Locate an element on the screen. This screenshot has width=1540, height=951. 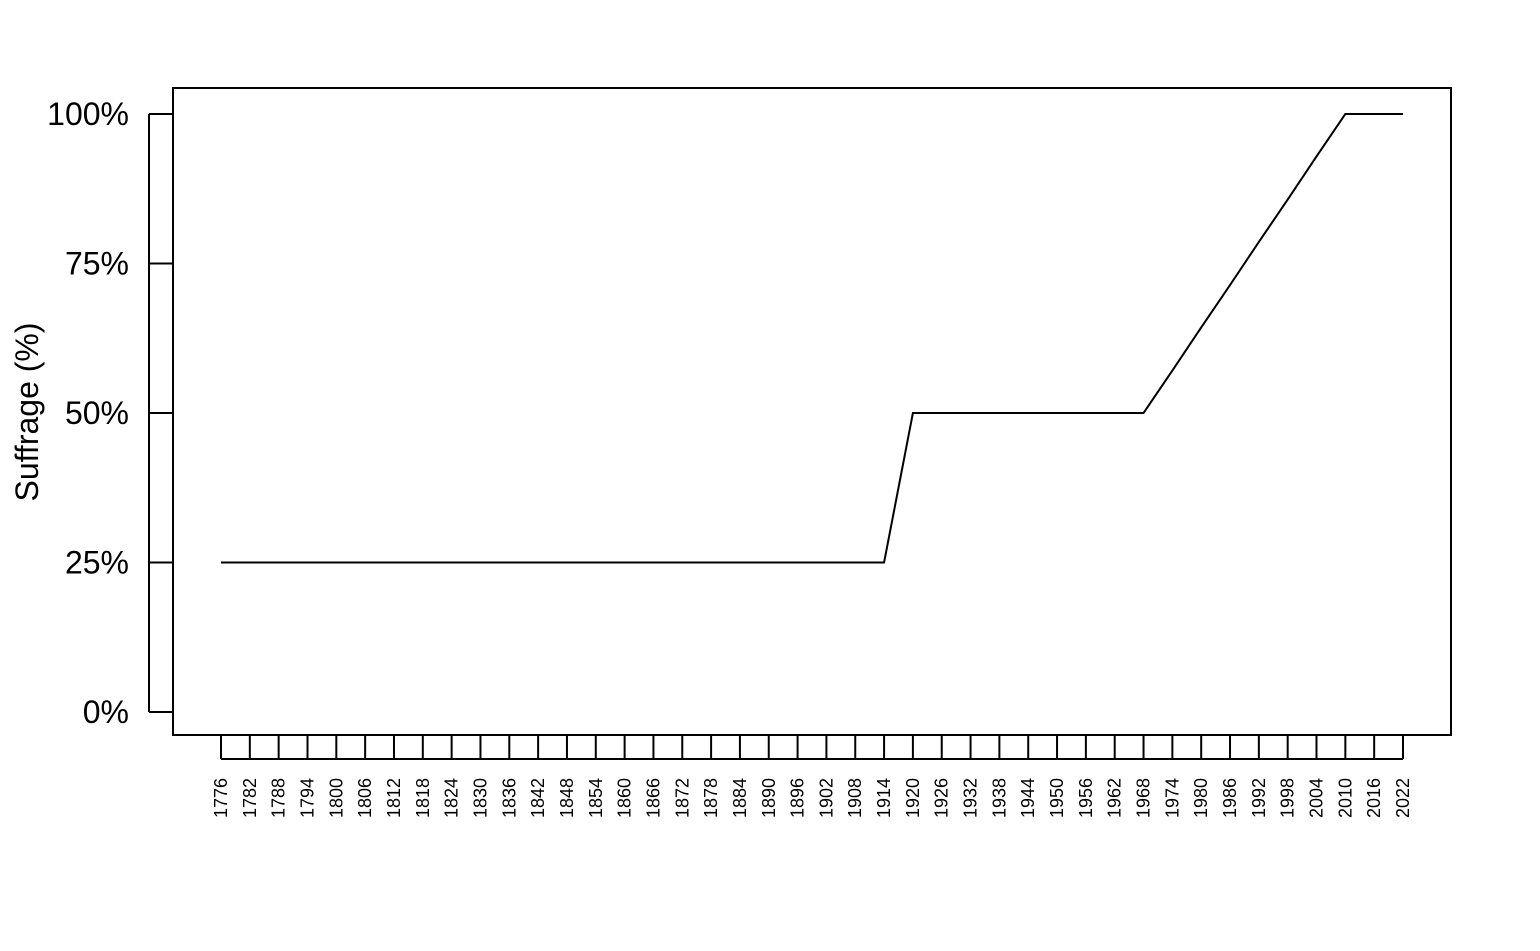
x-tick-label: 1854 is located at coordinates (596, 798).